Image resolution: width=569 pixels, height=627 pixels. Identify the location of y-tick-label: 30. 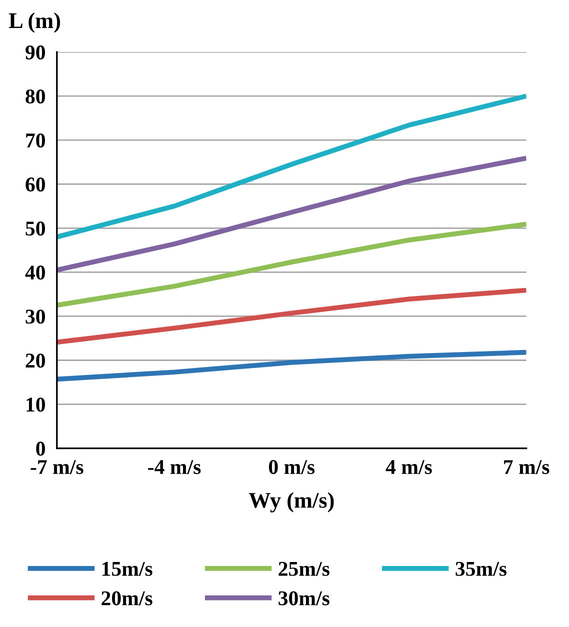
(35, 317).